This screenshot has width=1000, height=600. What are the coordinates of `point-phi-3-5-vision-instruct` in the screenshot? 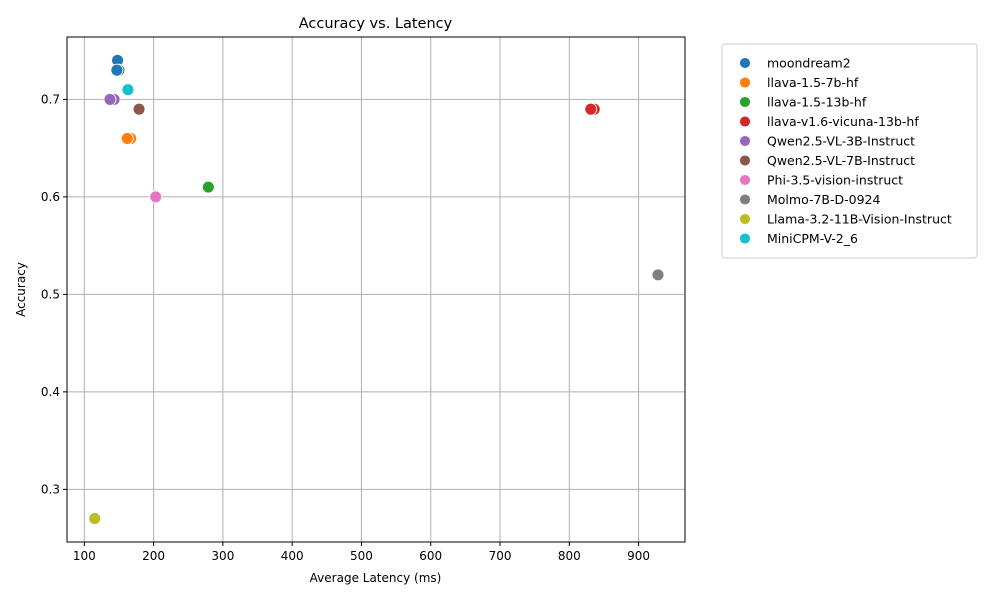 It's located at (156, 197).